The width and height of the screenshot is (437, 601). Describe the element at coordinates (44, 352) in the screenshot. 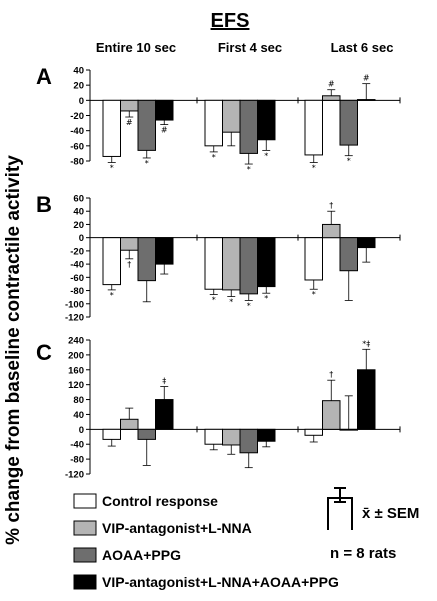

I see `panel-label-c: C` at that location.